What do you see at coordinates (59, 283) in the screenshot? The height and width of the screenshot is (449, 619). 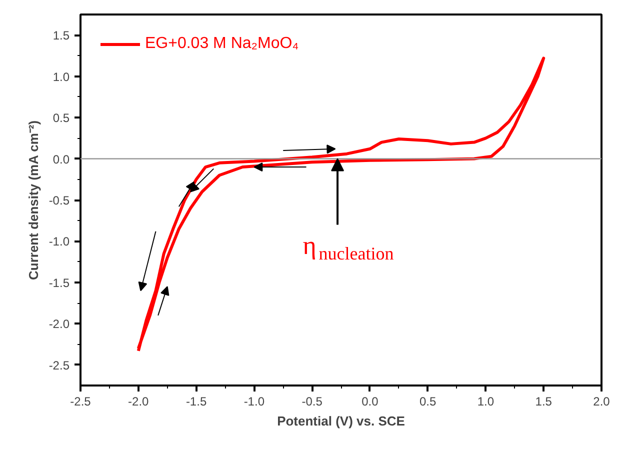 I see `y-tick-label: -1.5` at bounding box center [59, 283].